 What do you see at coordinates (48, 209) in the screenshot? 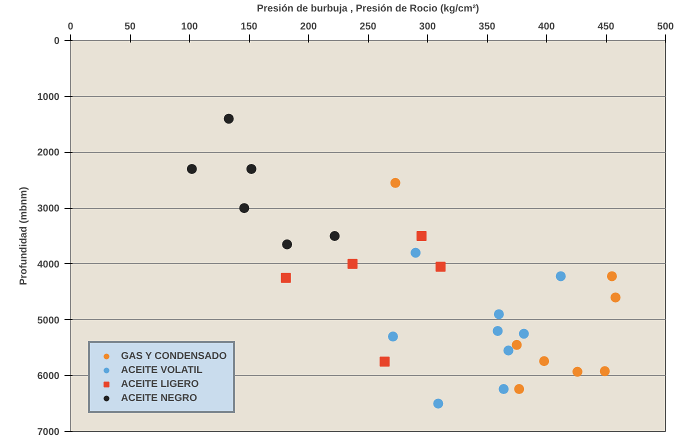
I see `y-tick-label: 3000` at bounding box center [48, 209].